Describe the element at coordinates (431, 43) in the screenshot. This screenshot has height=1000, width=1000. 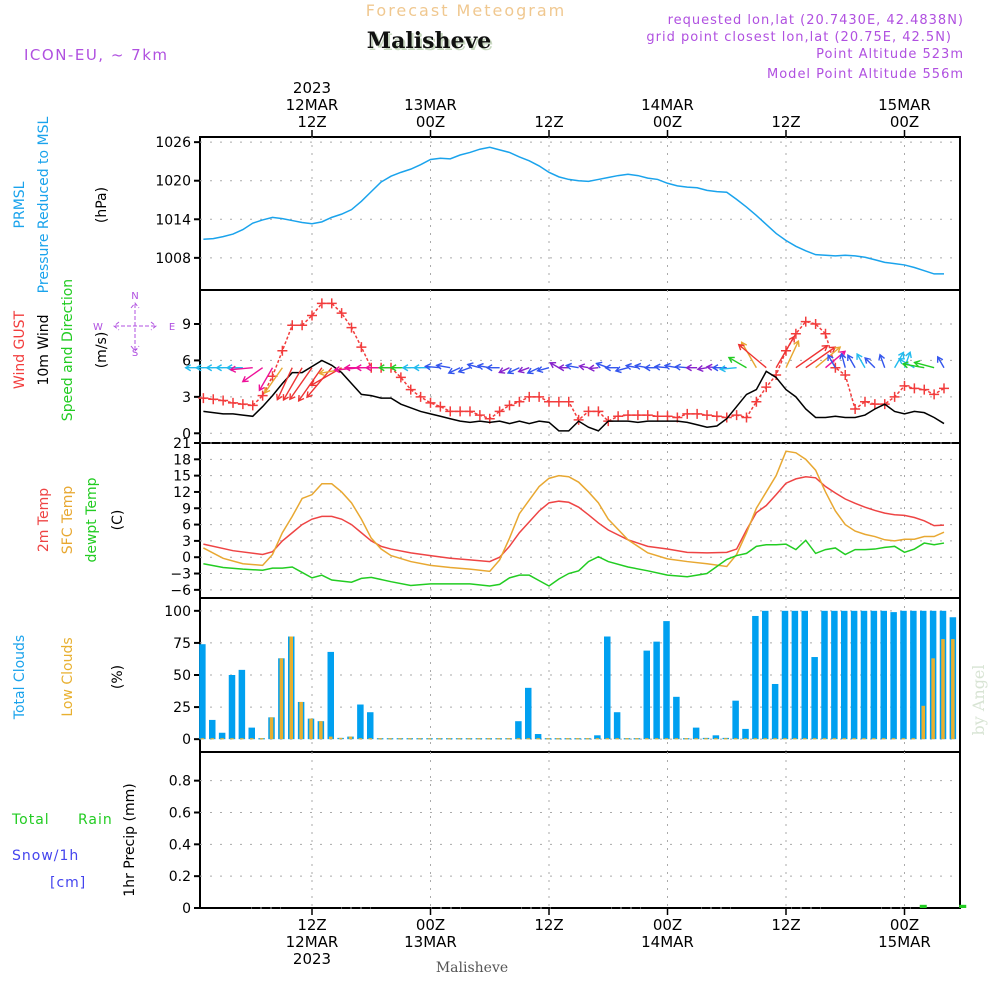
I see `location-title-shadow: Malisheve` at that location.